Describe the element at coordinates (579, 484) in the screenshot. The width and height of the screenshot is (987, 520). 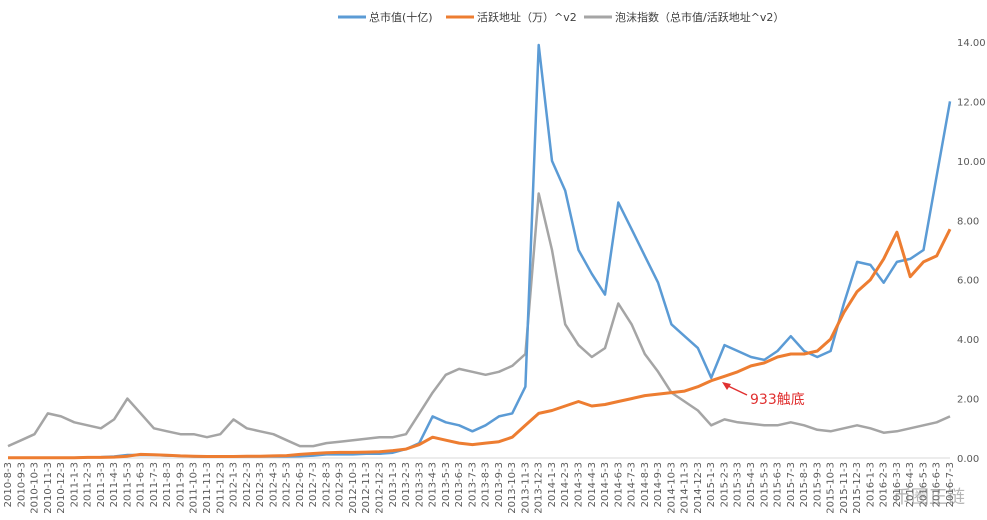
I see `x-tick-label: 2014-3-3` at that location.